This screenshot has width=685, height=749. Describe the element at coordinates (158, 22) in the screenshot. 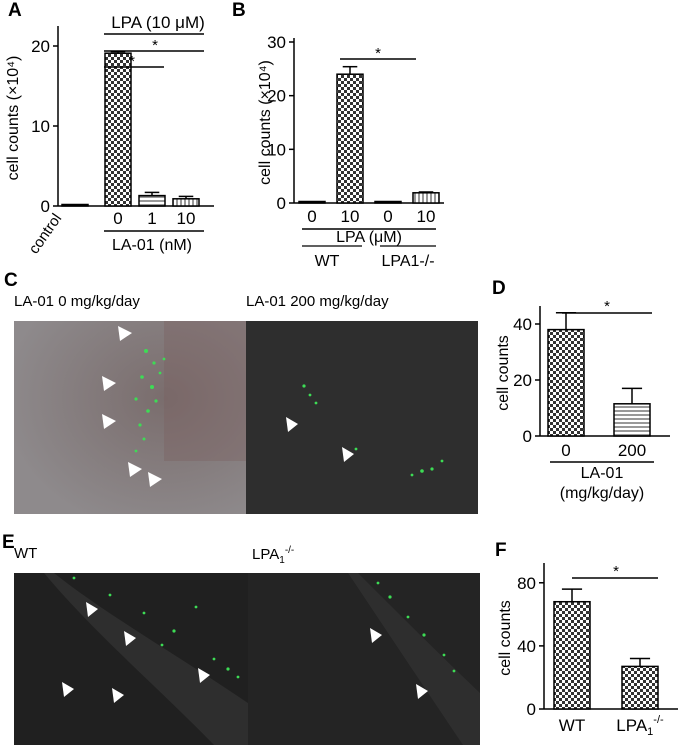

I see `chart-header: LPA (10 μM)` at that location.